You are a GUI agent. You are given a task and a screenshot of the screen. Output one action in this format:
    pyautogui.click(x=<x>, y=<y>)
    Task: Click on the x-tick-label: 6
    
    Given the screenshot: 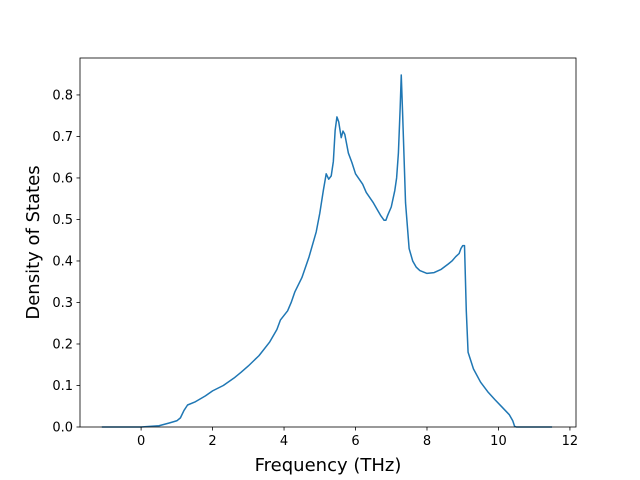 What is the action you would take?
    pyautogui.click(x=355, y=441)
    